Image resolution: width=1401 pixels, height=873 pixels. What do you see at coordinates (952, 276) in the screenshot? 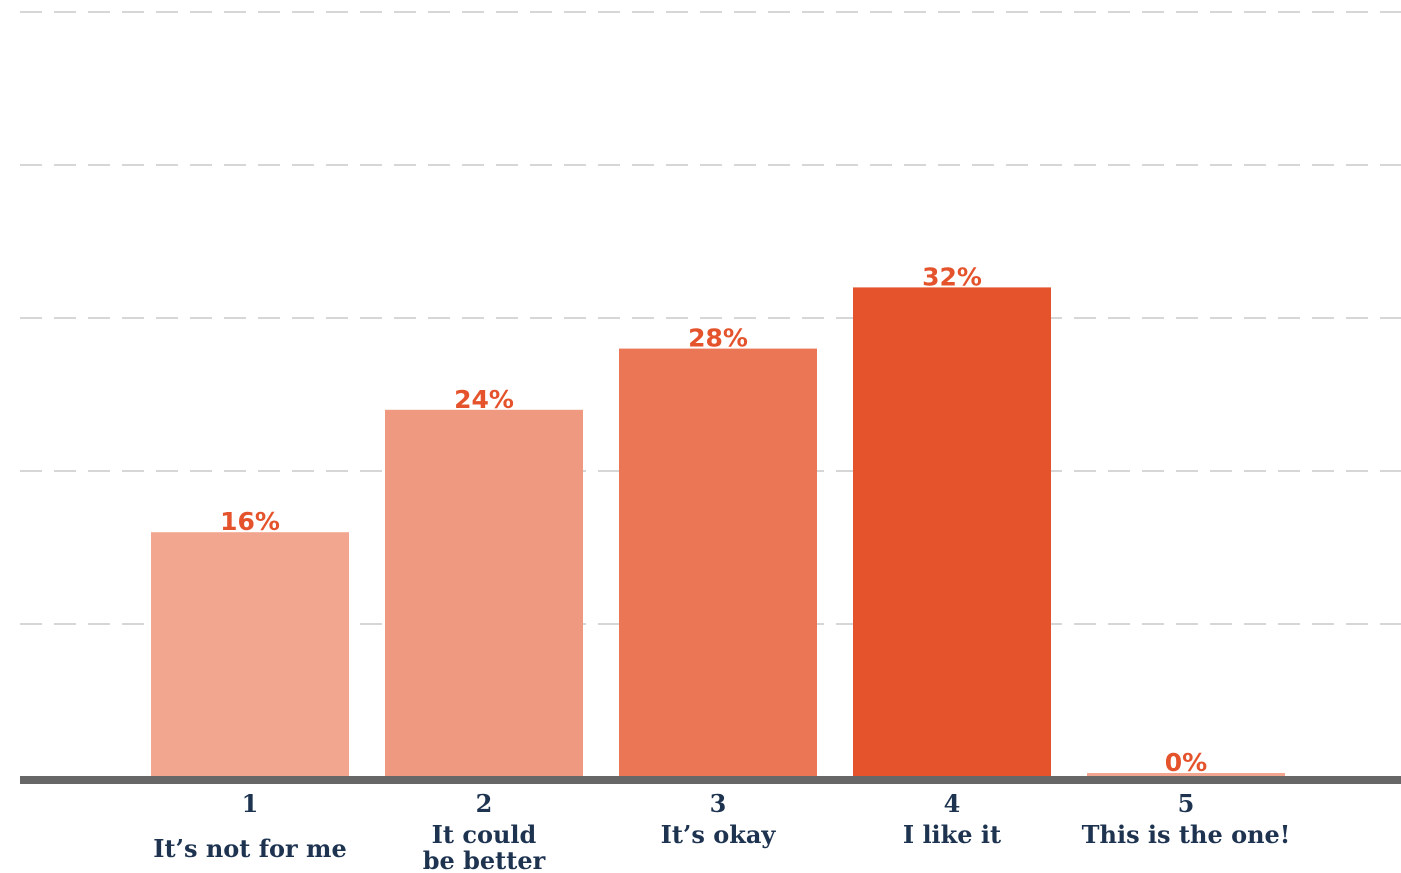
I see `value-label-4: 32%` at bounding box center [952, 276].